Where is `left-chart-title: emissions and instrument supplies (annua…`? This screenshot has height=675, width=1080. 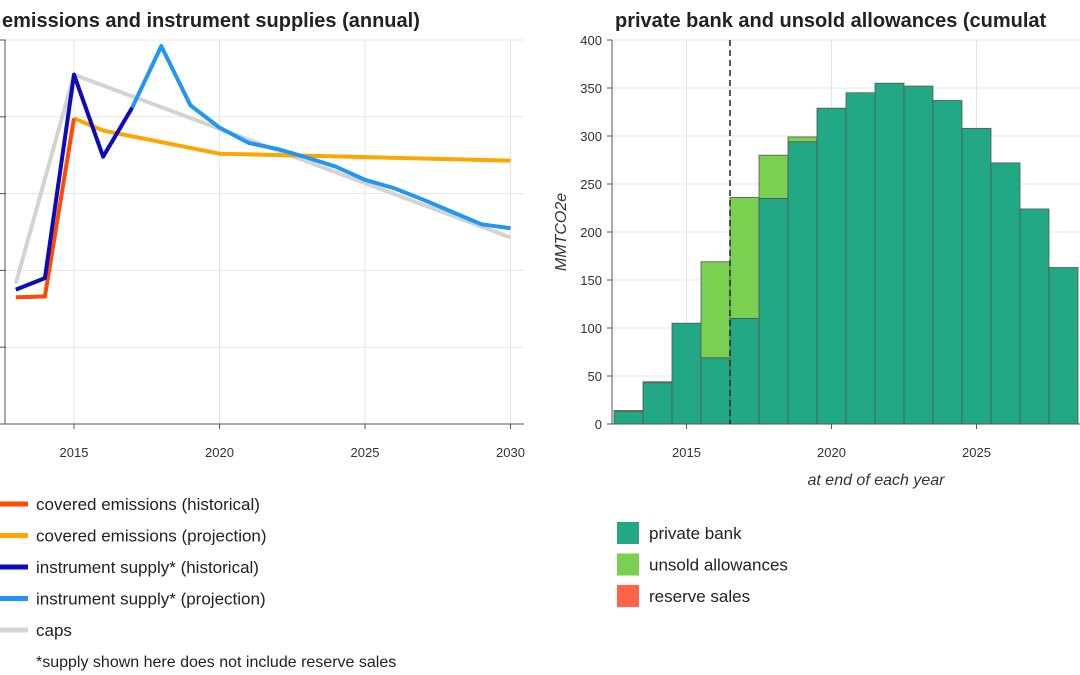 left-chart-title: emissions and instrument supplies (annua… is located at coordinates (211, 21).